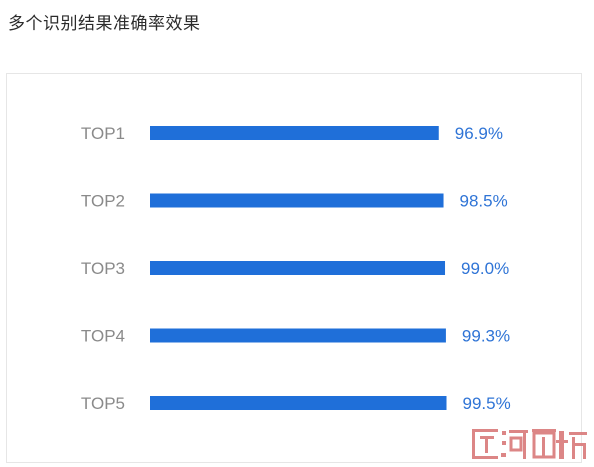 Image resolution: width=594 pixels, height=467 pixels. I want to click on value-label: 96.9%, so click(479, 133).